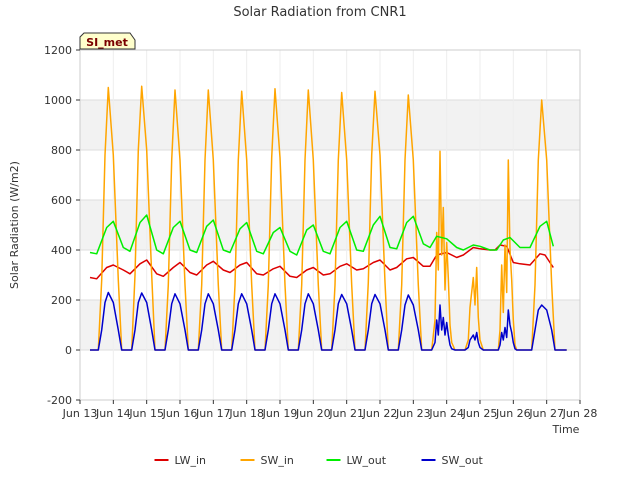  What do you see at coordinates (313, 413) in the screenshot?
I see `x-tick-label: Jun 20` at bounding box center [313, 413].